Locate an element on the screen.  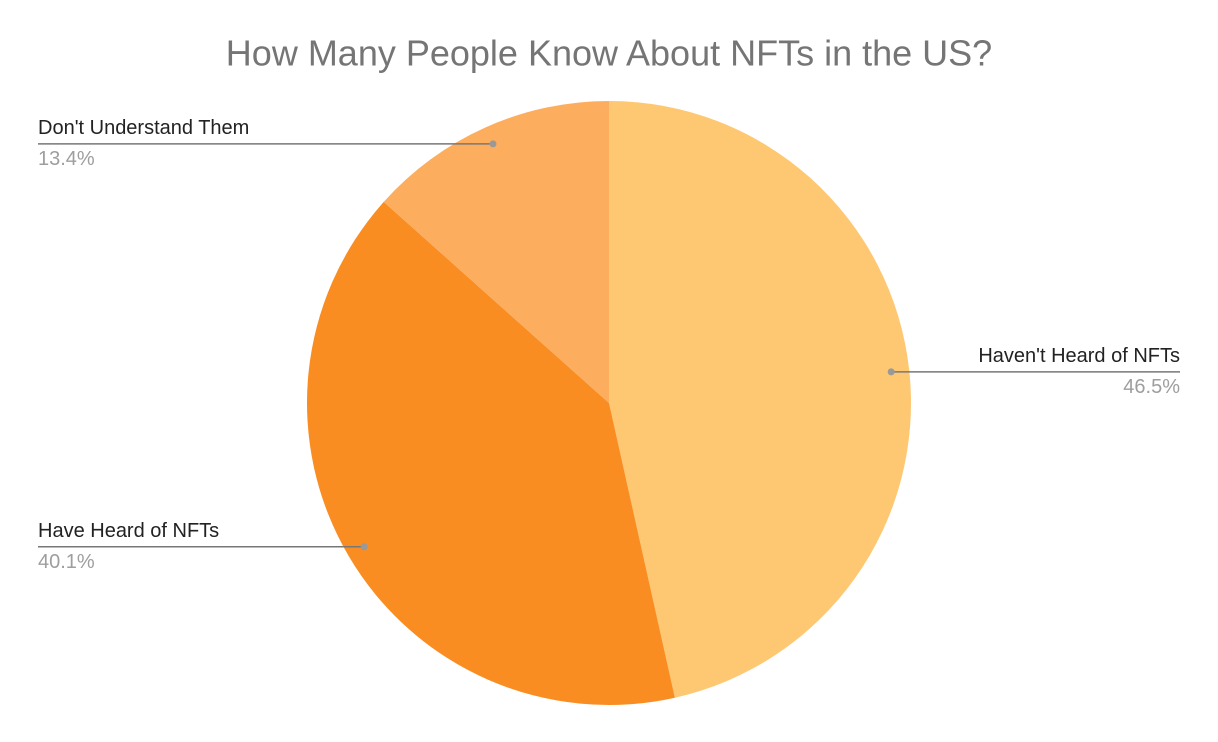
slice-value: 13.4% is located at coordinates (66, 159).